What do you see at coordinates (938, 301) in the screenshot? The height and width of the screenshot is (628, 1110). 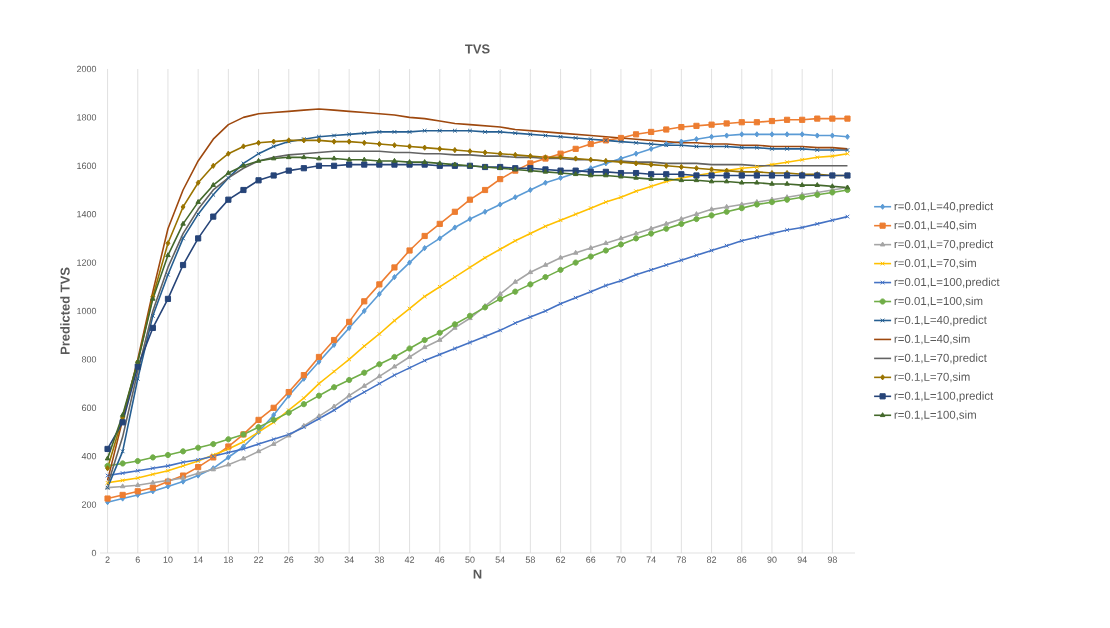 I see `legend-label: r=0.01,L=100,sim` at bounding box center [938, 301].